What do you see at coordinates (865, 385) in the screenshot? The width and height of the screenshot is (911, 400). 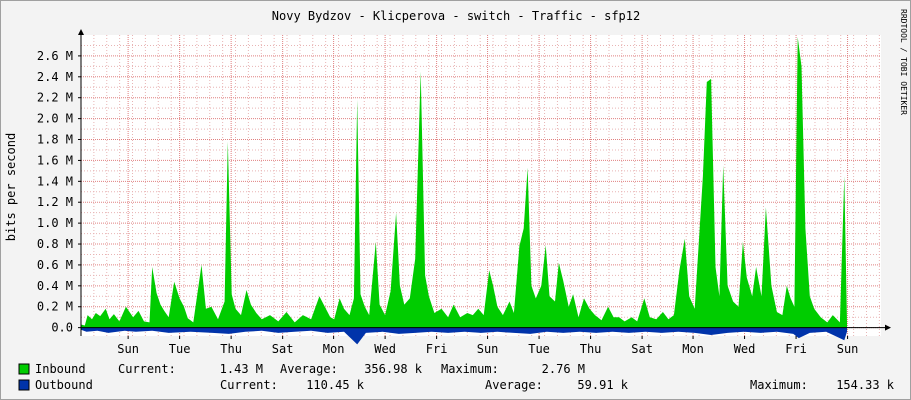 I see `legend-outbound-maximum: 154.33 k` at bounding box center [865, 385].